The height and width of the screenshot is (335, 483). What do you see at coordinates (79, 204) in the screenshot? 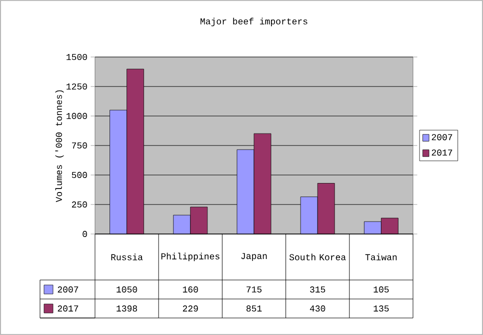
I see `y-tick-label: 250` at bounding box center [79, 204].